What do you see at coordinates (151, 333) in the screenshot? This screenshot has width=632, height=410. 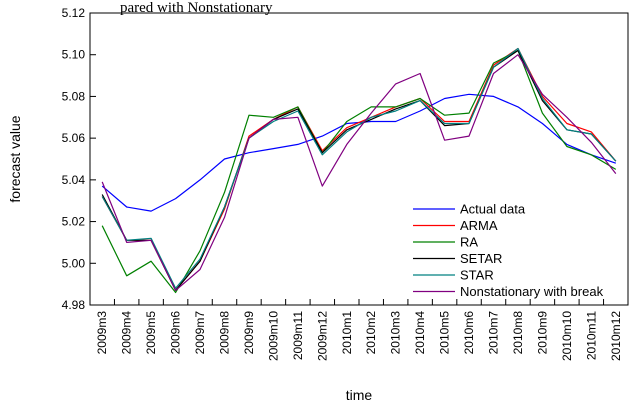 I see `x-tick-label: 2009m5` at bounding box center [151, 333].